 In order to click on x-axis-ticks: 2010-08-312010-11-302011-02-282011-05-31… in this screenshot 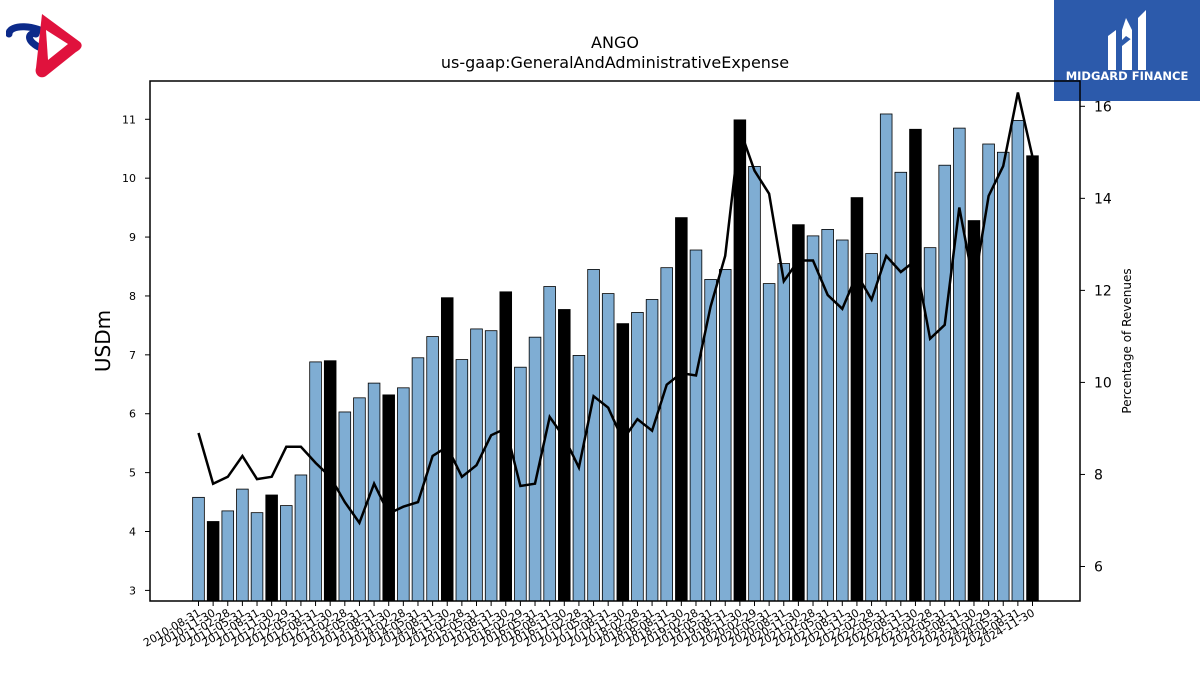, I will do `click(589, 625)`.